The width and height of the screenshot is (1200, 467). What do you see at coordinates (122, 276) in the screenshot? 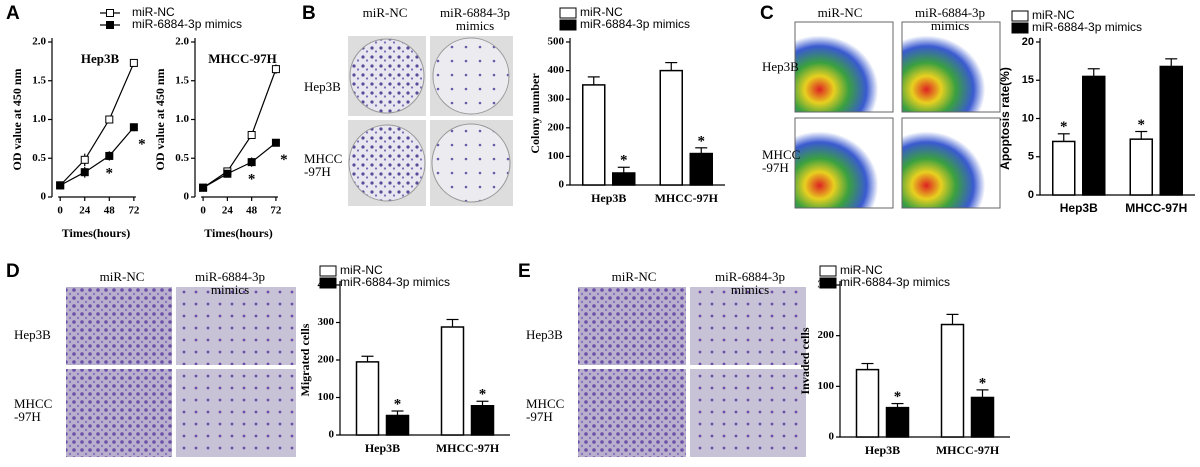
I see `column-label: miR-NC` at bounding box center [122, 276].